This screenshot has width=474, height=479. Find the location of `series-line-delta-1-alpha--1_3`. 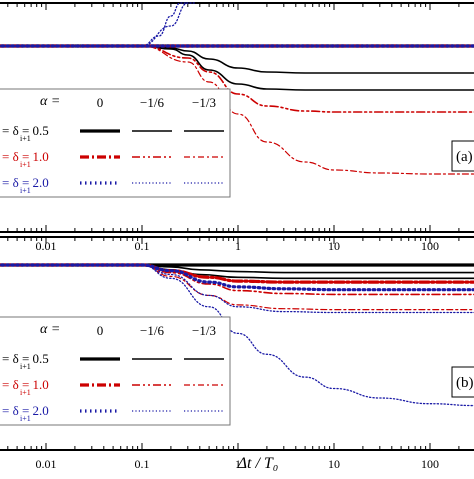

series-line-delta-1-alpha--1_3 is located at coordinates (237, 287).